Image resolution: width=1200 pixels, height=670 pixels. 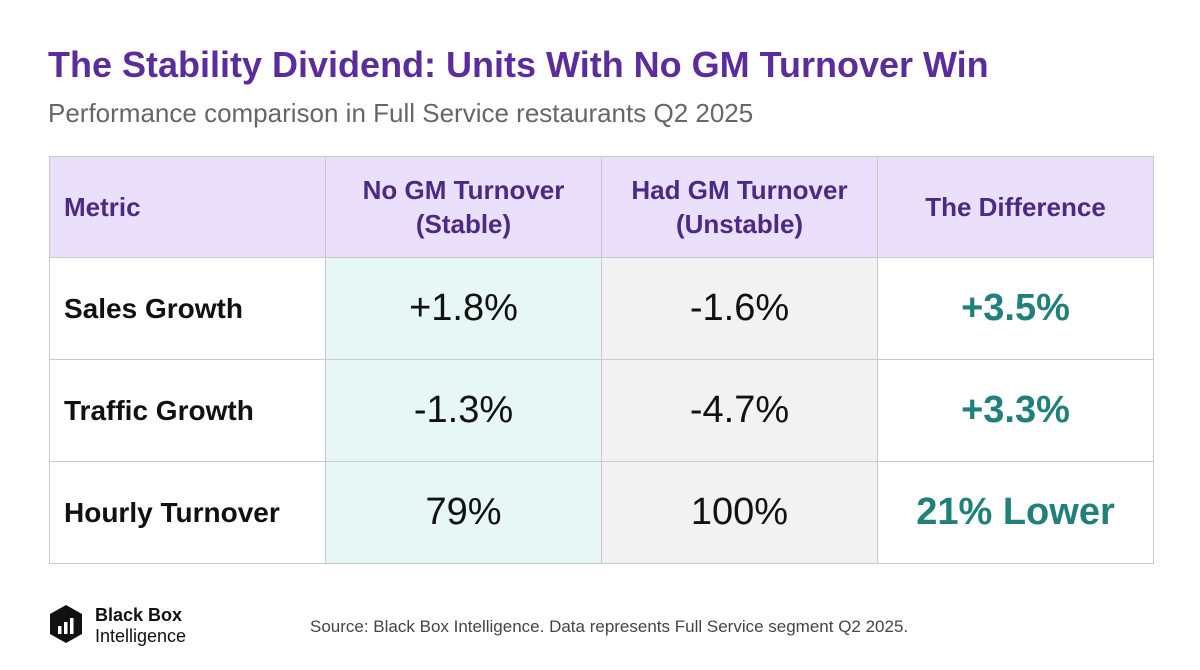 I want to click on header-unstable-line1: Had GM Turnover, so click(x=739, y=190).